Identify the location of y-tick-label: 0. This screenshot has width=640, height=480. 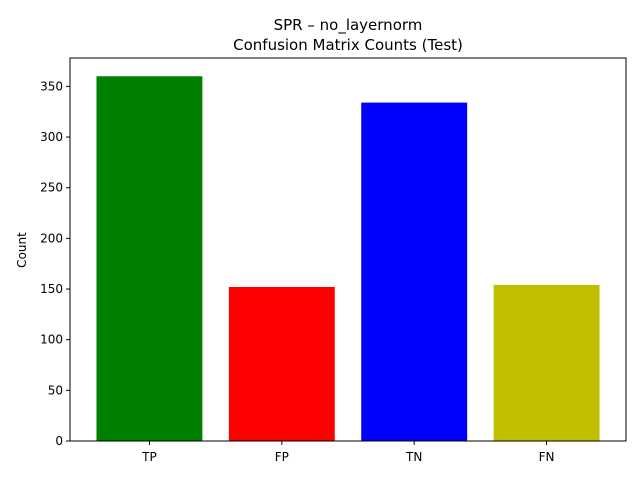
(59, 441).